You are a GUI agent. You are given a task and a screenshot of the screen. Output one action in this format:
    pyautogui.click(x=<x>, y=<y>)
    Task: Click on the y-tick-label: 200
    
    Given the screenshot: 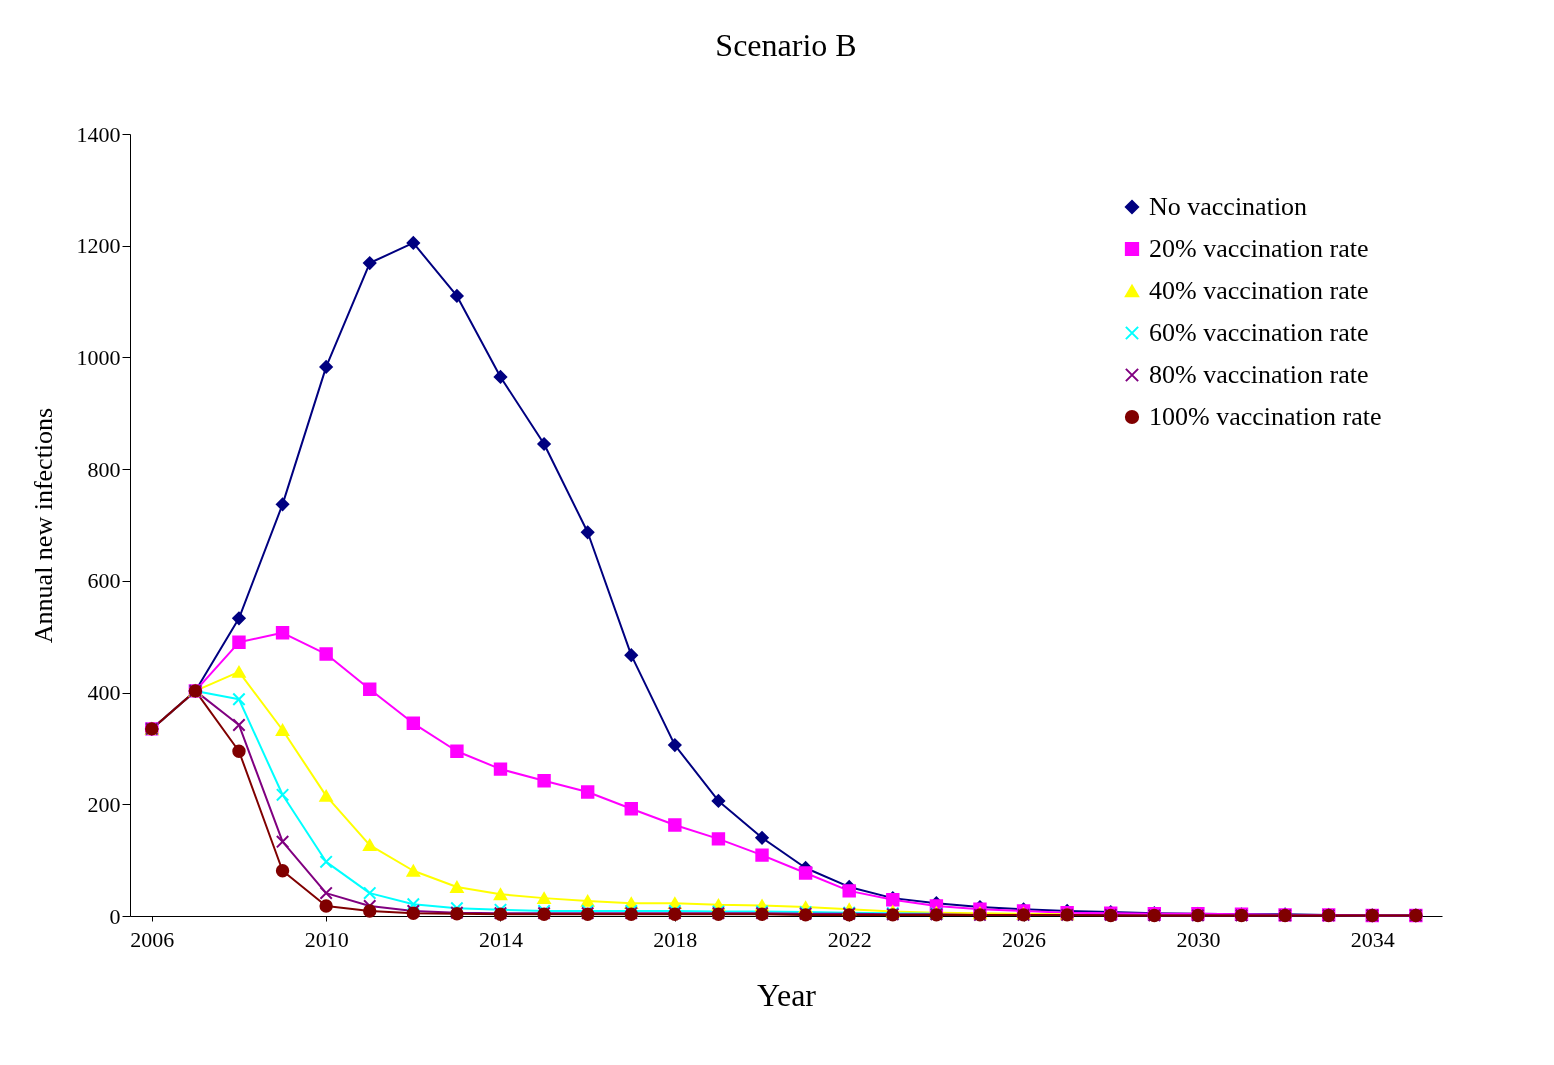 What is the action you would take?
    pyautogui.click(x=104, y=804)
    